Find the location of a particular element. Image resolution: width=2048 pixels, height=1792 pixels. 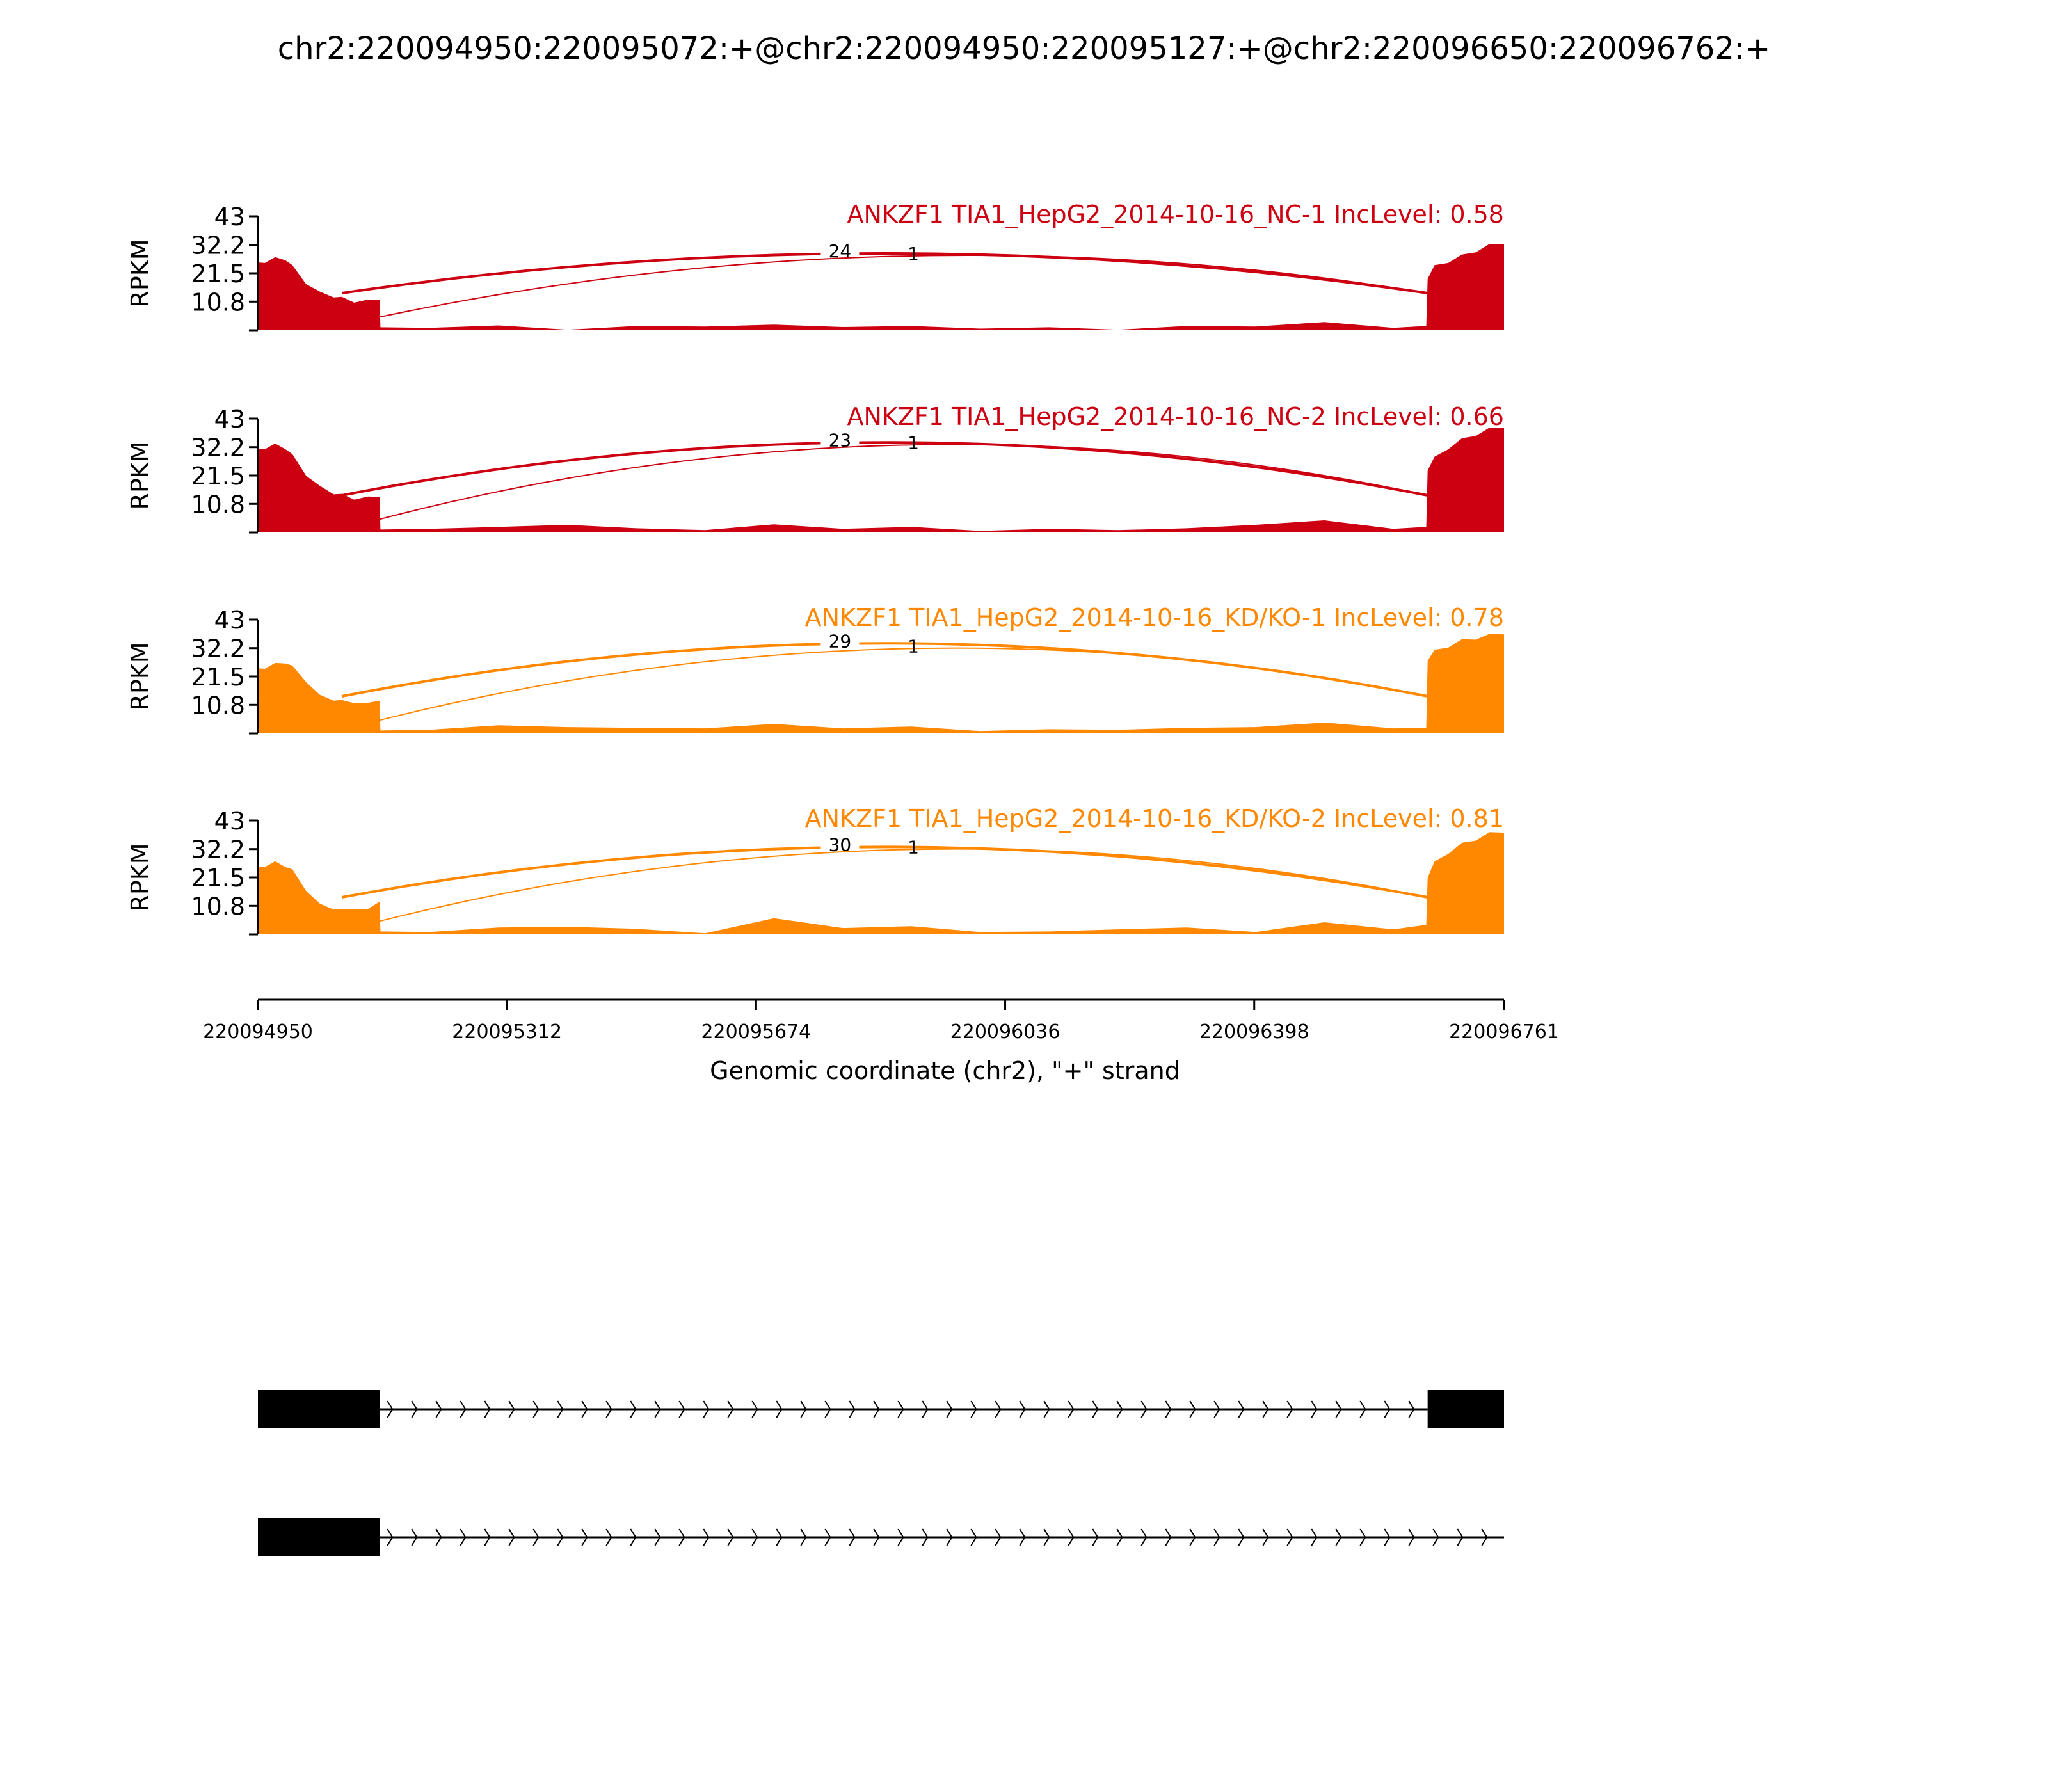

junction-label-box is located at coordinates (840, 641).